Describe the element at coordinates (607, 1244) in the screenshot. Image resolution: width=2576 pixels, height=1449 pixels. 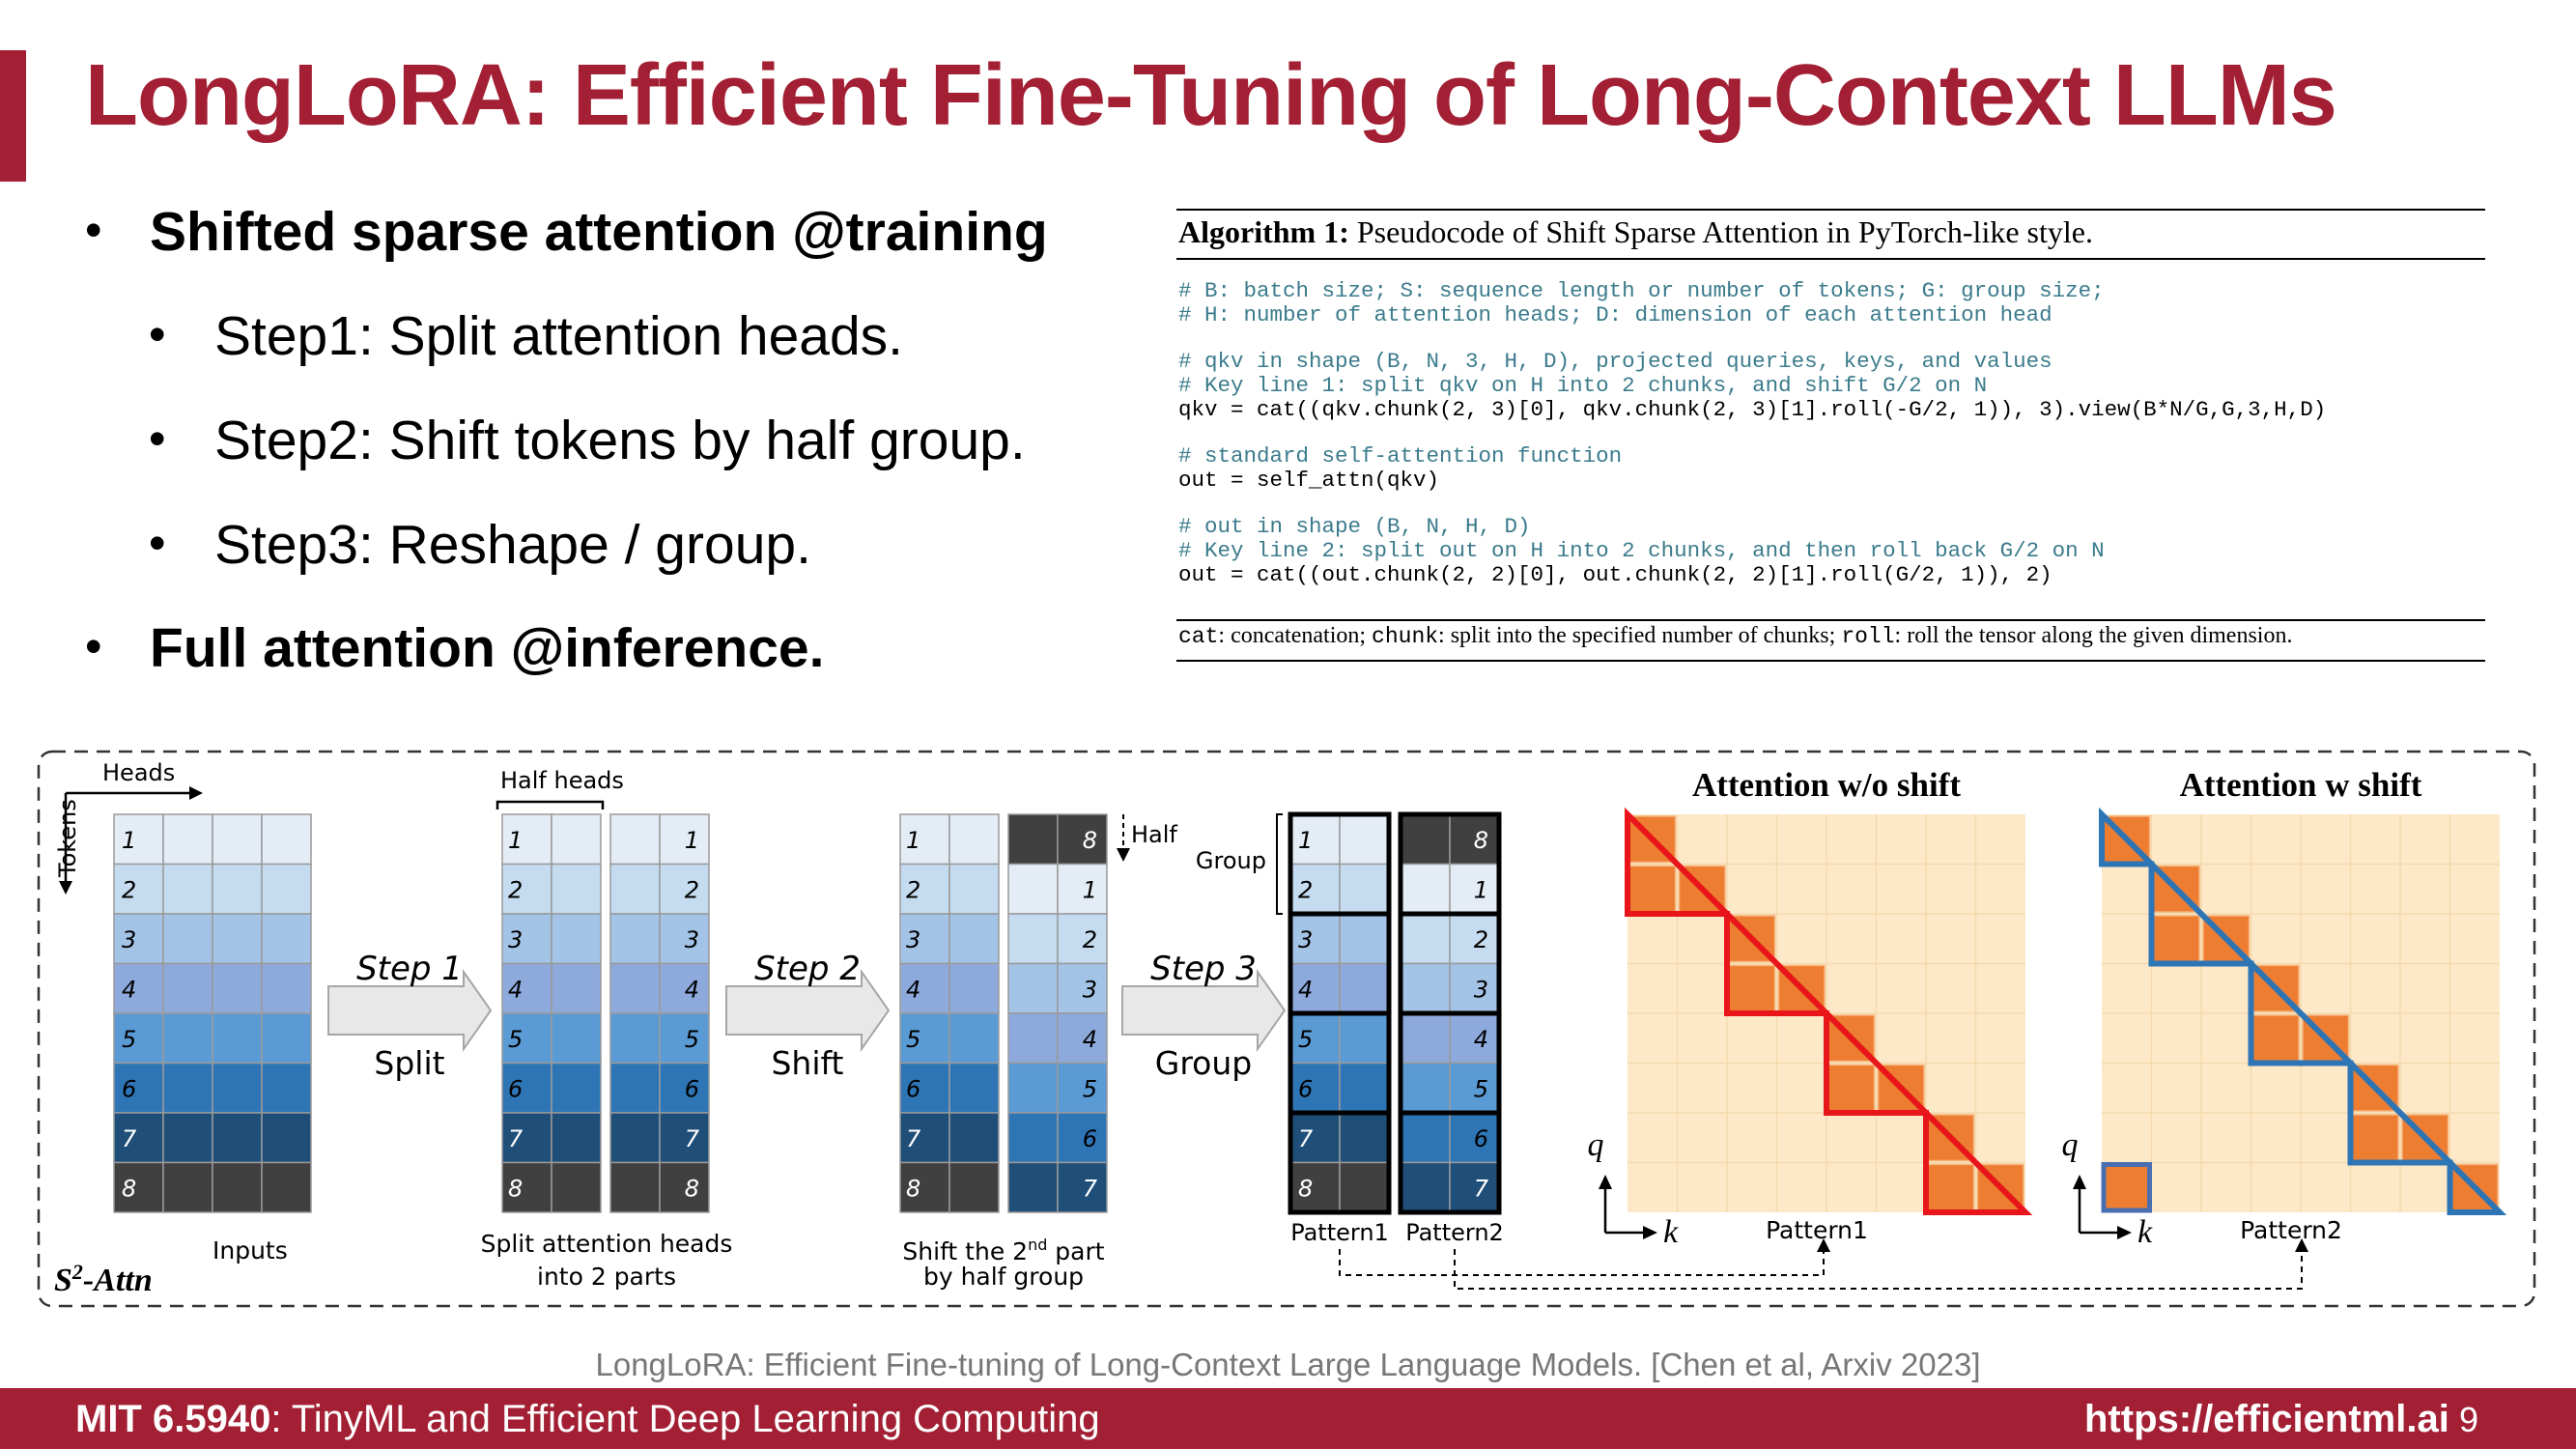
I see `split-caption-line1: Split attention heads` at that location.